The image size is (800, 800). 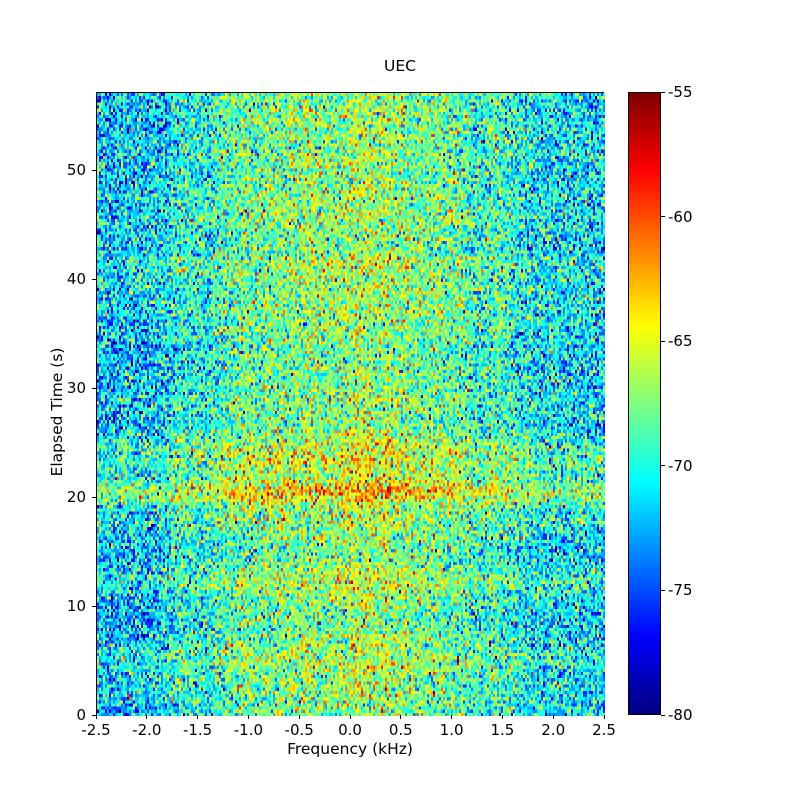 I want to click on y-axis-label: Elapsed Time (s), so click(x=57, y=412).